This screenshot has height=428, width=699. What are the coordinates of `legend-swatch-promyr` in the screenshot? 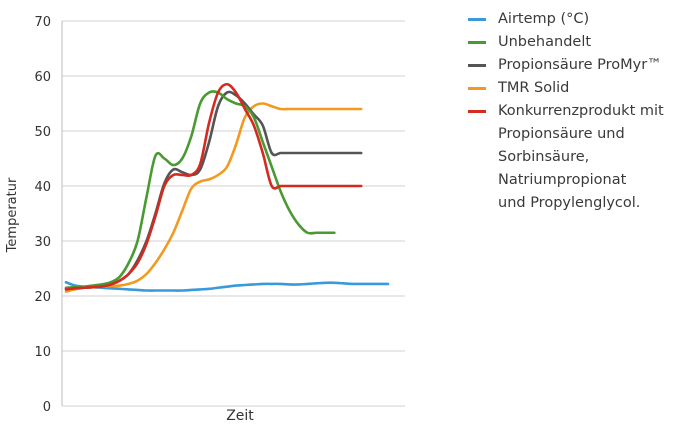 It's located at (477, 65).